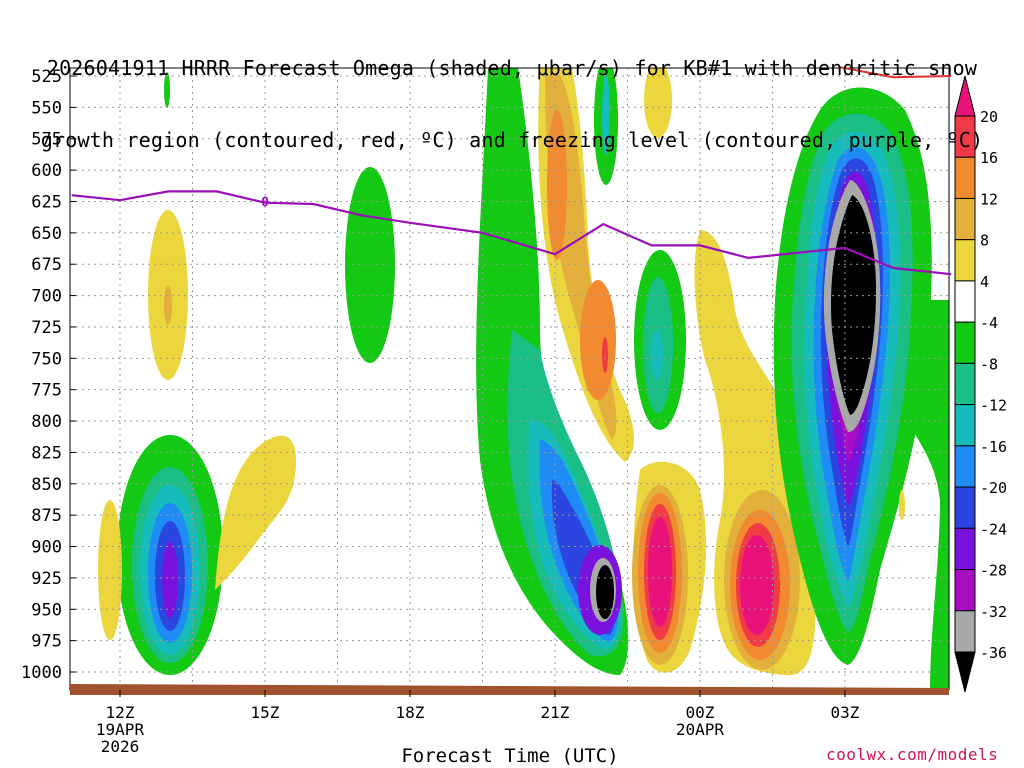 This screenshot has height=768, width=1024. What do you see at coordinates (410, 712) in the screenshot?
I see `x-tick-label: 18Z` at bounding box center [410, 712].